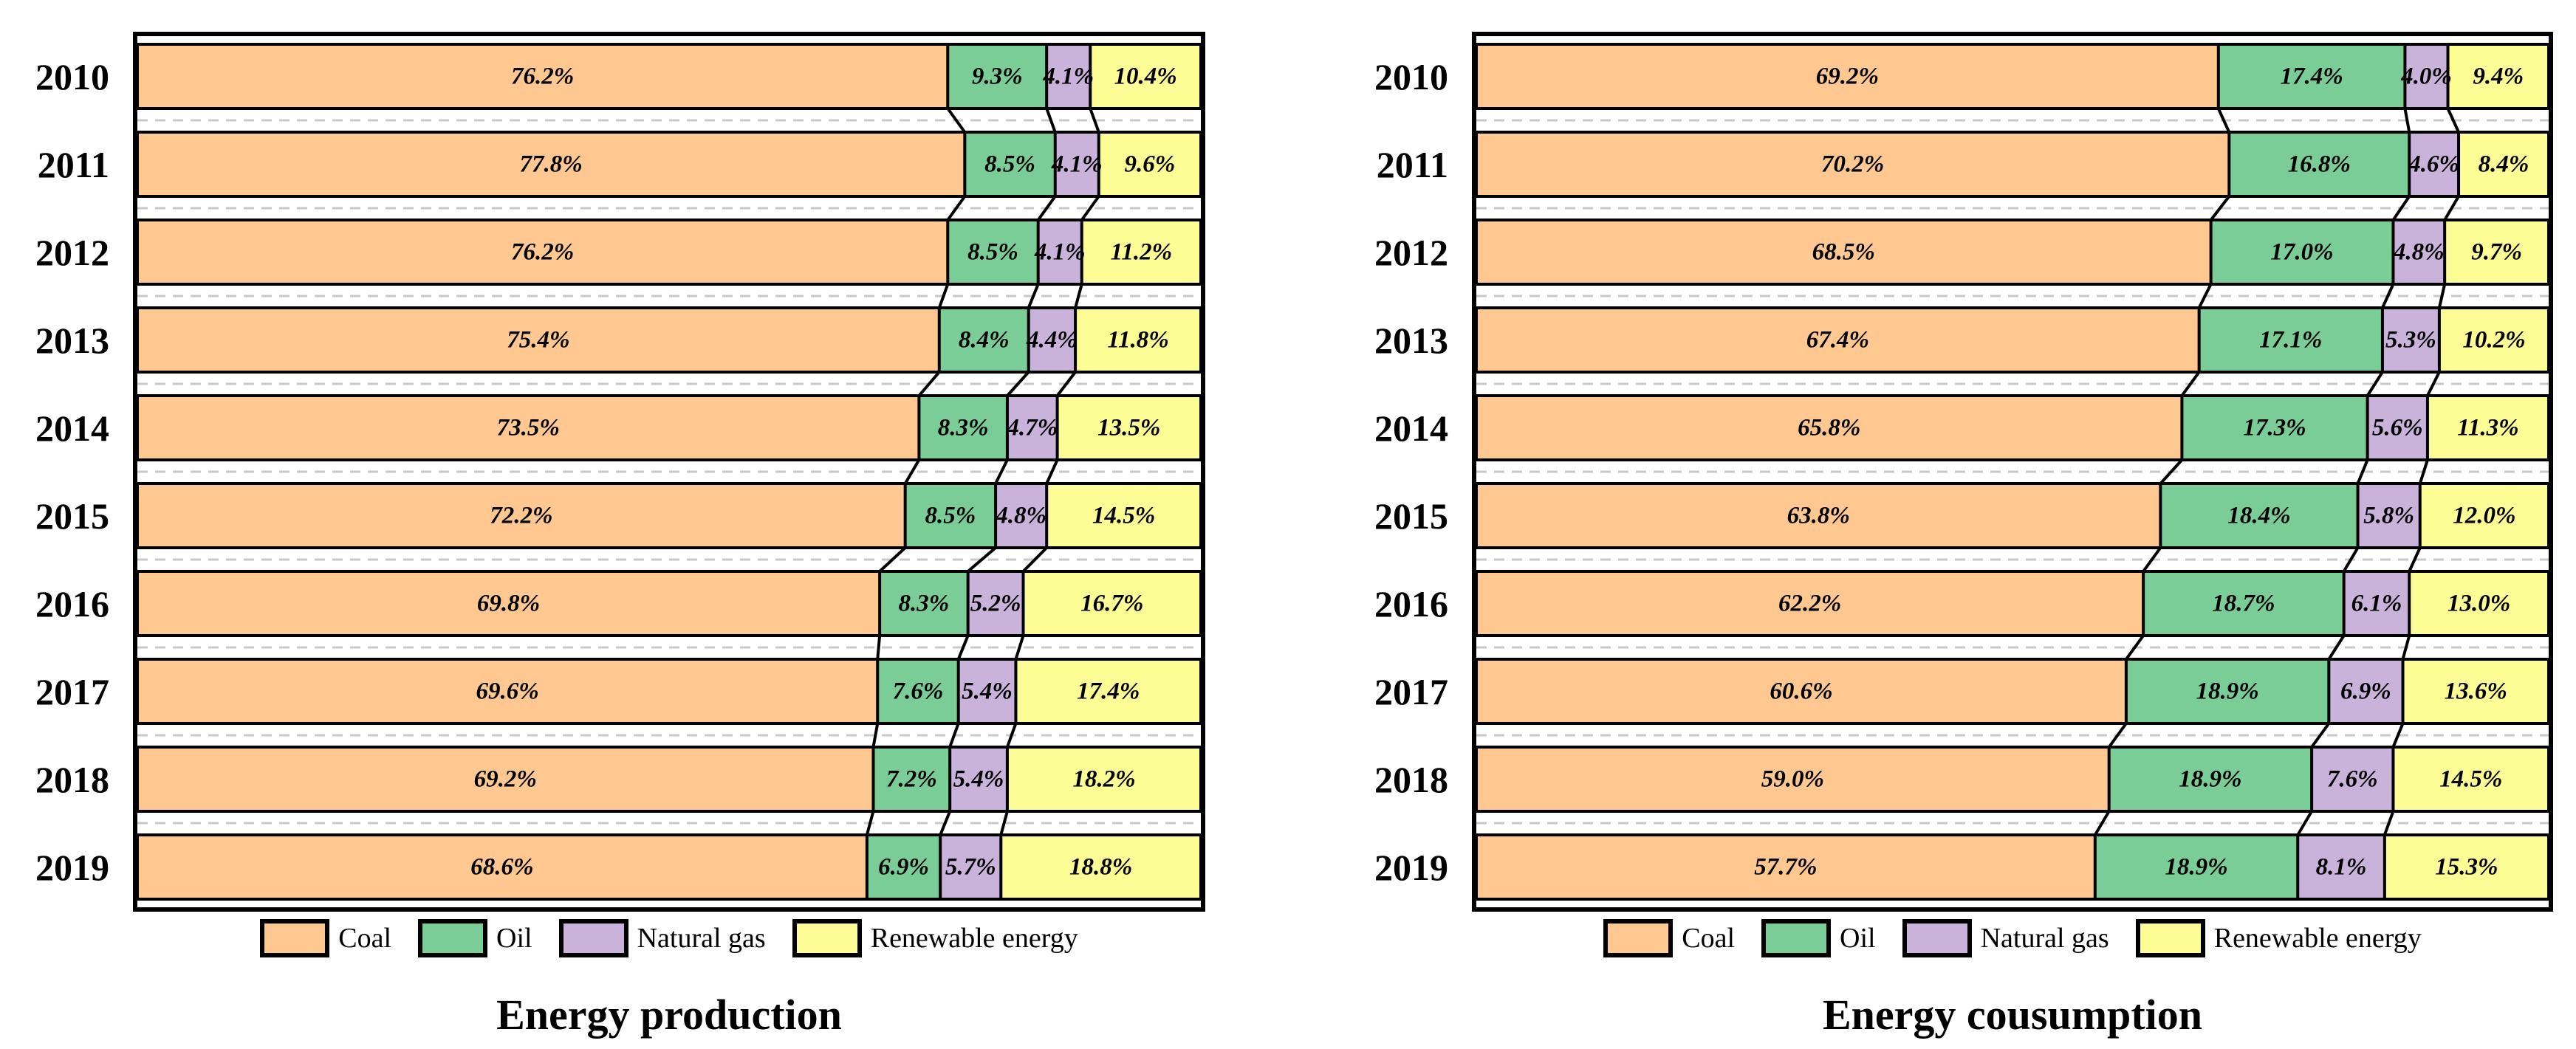  I want to click on bar-value-label: 9.7%, so click(2496, 251).